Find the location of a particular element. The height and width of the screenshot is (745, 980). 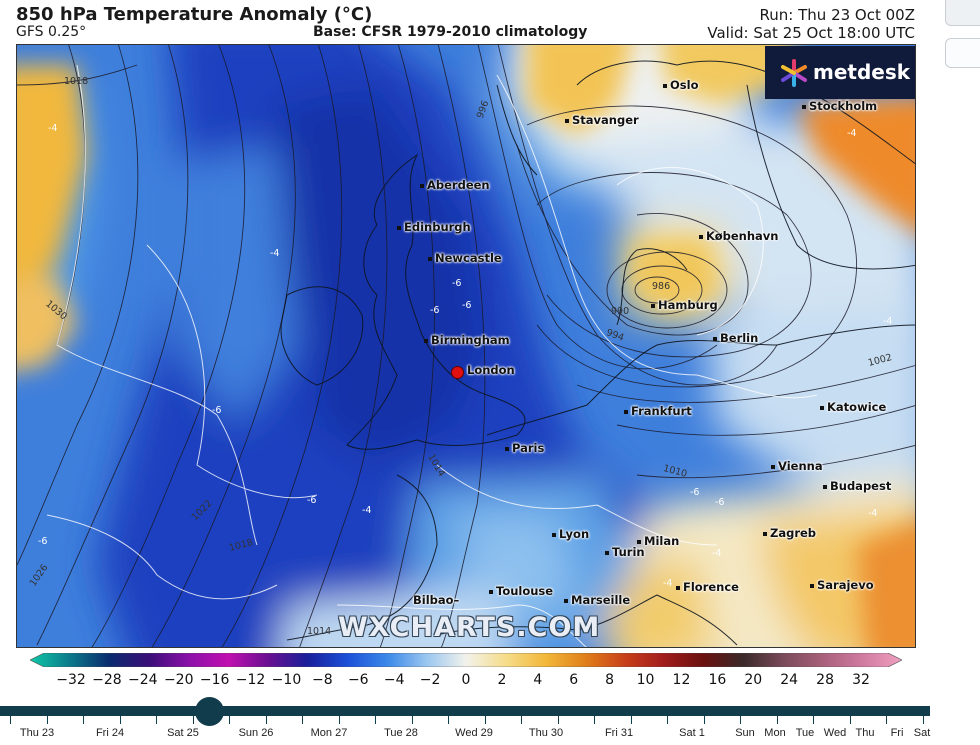

timeline-day-label: Sat 1 is located at coordinates (692, 733).